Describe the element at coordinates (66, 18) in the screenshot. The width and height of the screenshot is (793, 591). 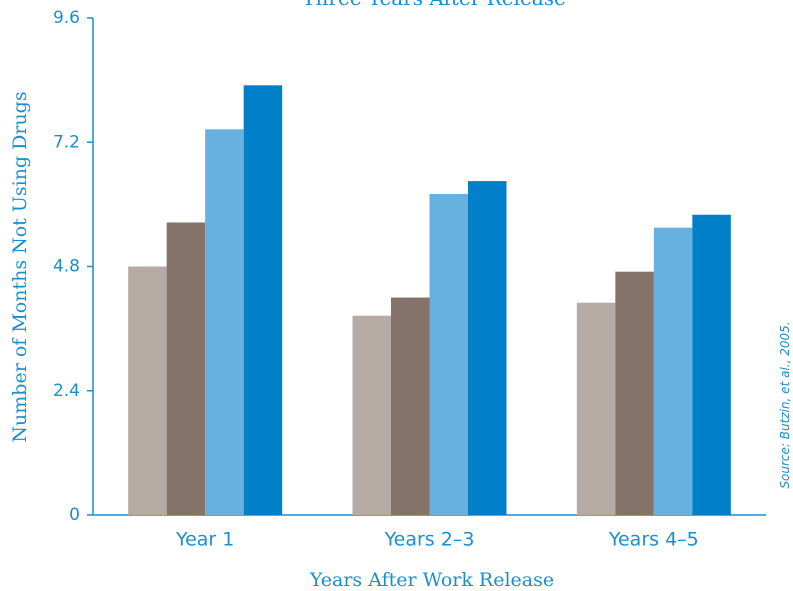
I see `y-tick-label: 9.6` at that location.